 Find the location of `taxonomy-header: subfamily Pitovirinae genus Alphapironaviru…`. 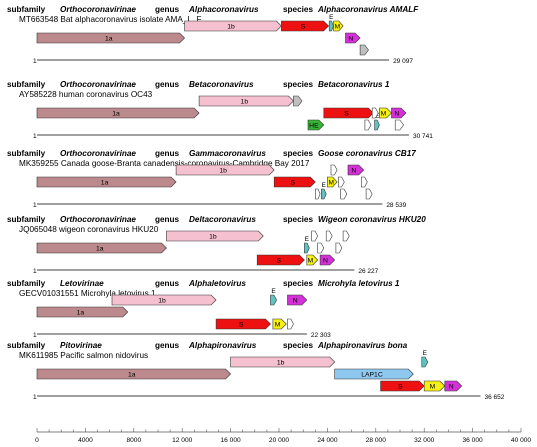

taxonomy-header: subfamily Pitovirinae genus Alphapironaviru… is located at coordinates (207, 345).